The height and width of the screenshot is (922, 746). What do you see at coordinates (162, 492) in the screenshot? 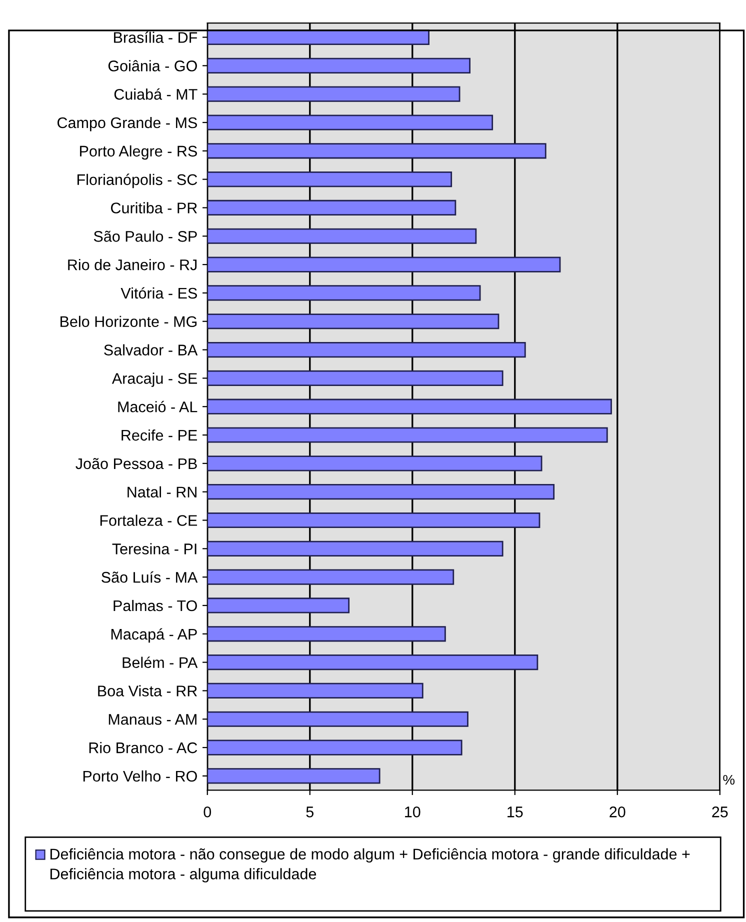
I see `y-tick-label: Natal - RN` at bounding box center [162, 492].